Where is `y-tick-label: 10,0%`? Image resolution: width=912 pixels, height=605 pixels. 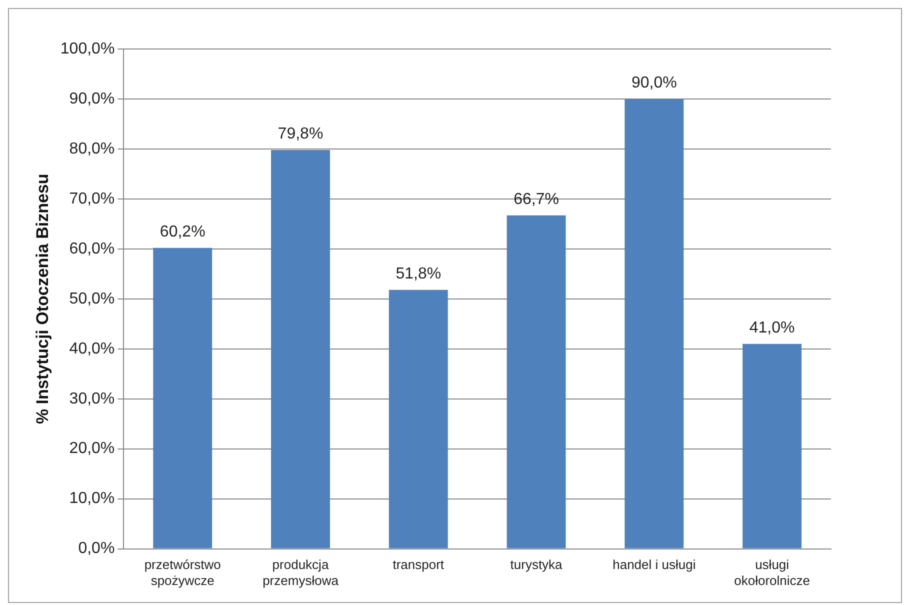
y-tick-label: 10,0% is located at coordinates (92, 499).